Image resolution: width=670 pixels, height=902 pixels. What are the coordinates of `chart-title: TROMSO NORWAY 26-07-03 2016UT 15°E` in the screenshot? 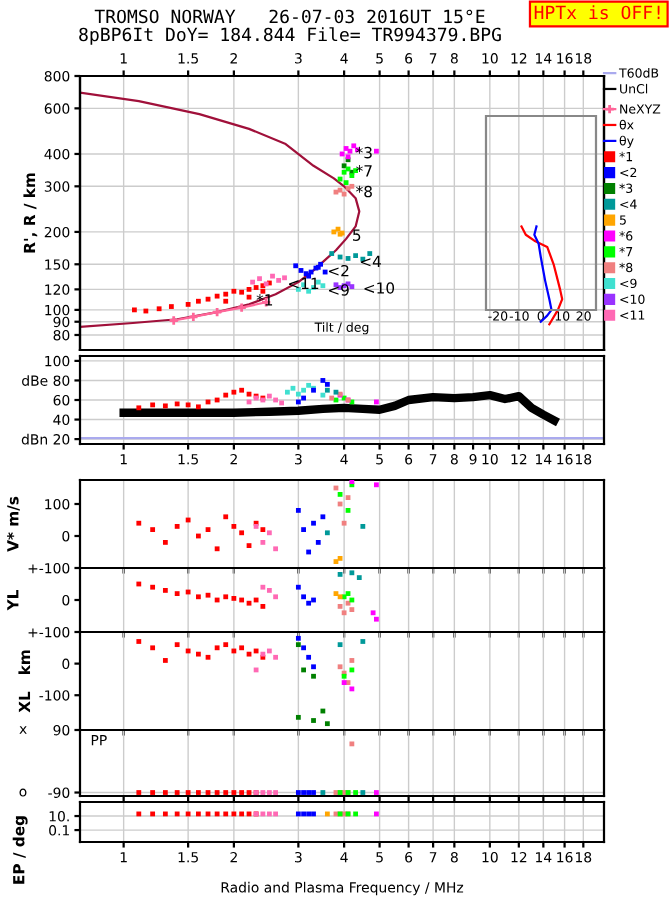 It's located at (289, 16).